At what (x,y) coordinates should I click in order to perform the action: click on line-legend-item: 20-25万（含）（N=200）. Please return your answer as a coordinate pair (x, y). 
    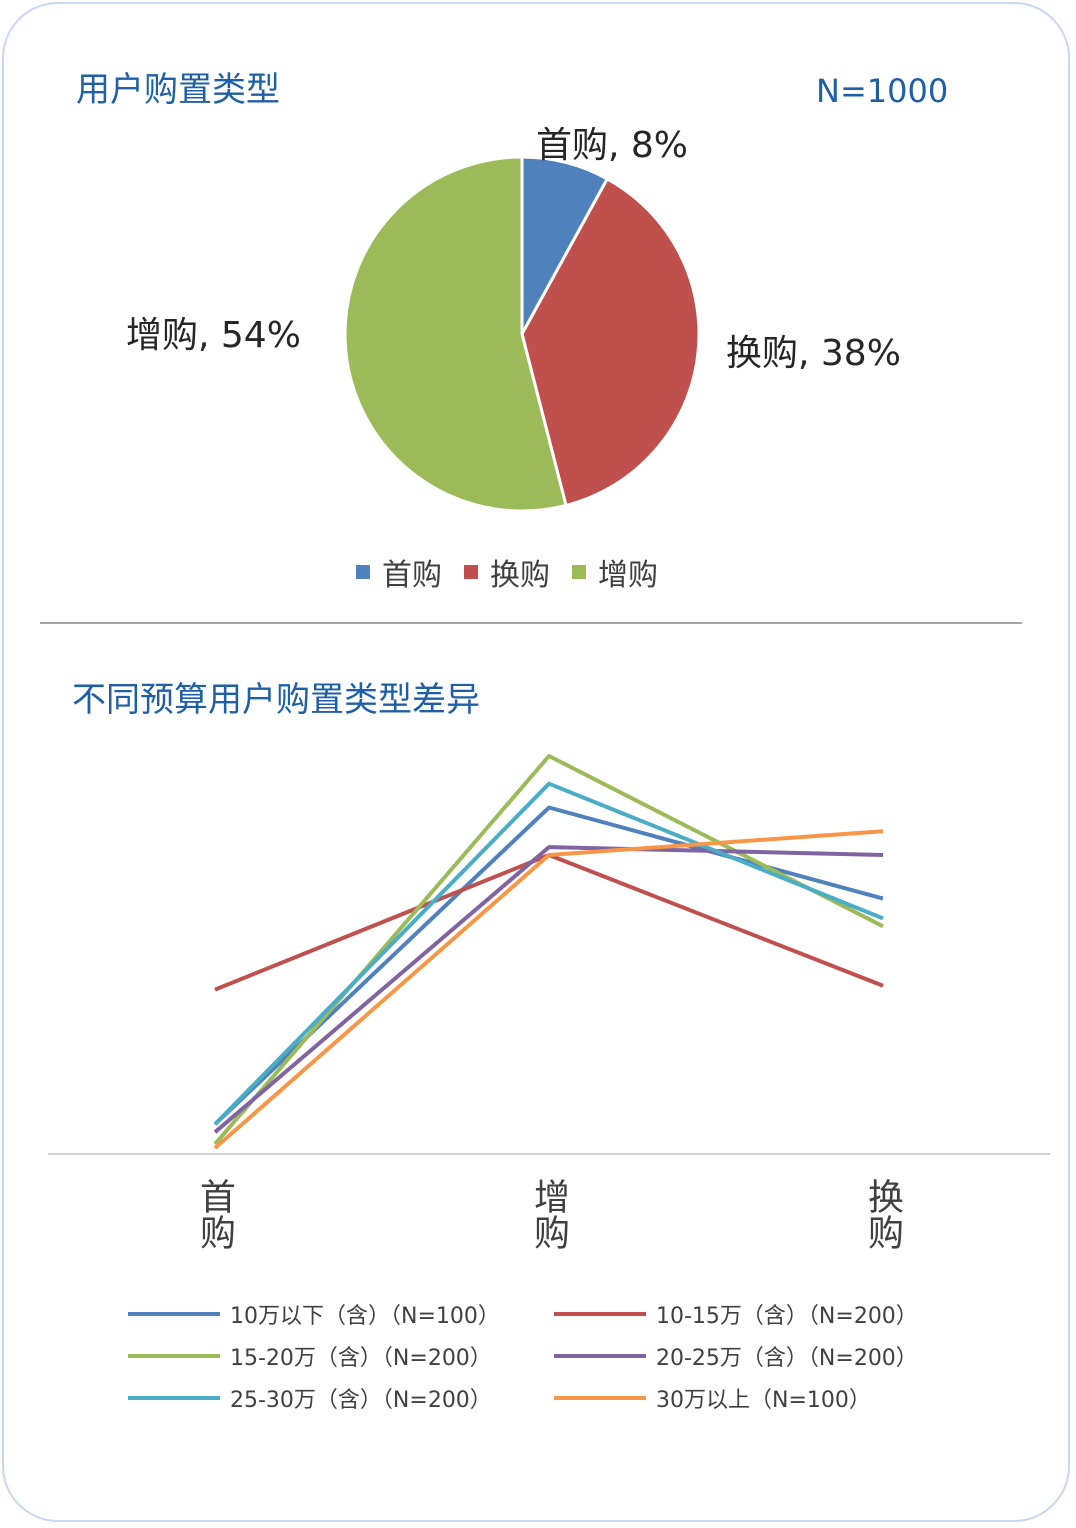
    Looking at the image, I should click on (736, 1356).